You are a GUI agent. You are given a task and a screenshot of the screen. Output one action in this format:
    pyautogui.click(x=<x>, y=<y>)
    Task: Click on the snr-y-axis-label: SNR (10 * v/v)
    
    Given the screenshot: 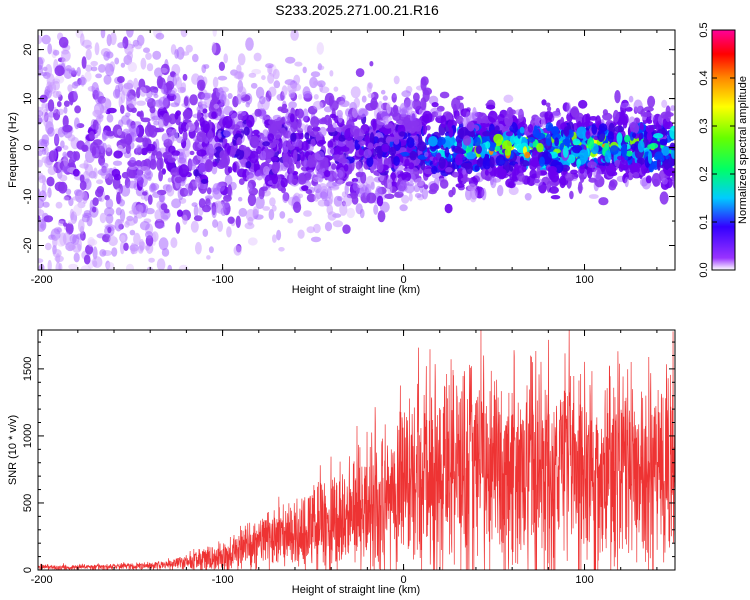 What is the action you would take?
    pyautogui.click(x=13, y=450)
    